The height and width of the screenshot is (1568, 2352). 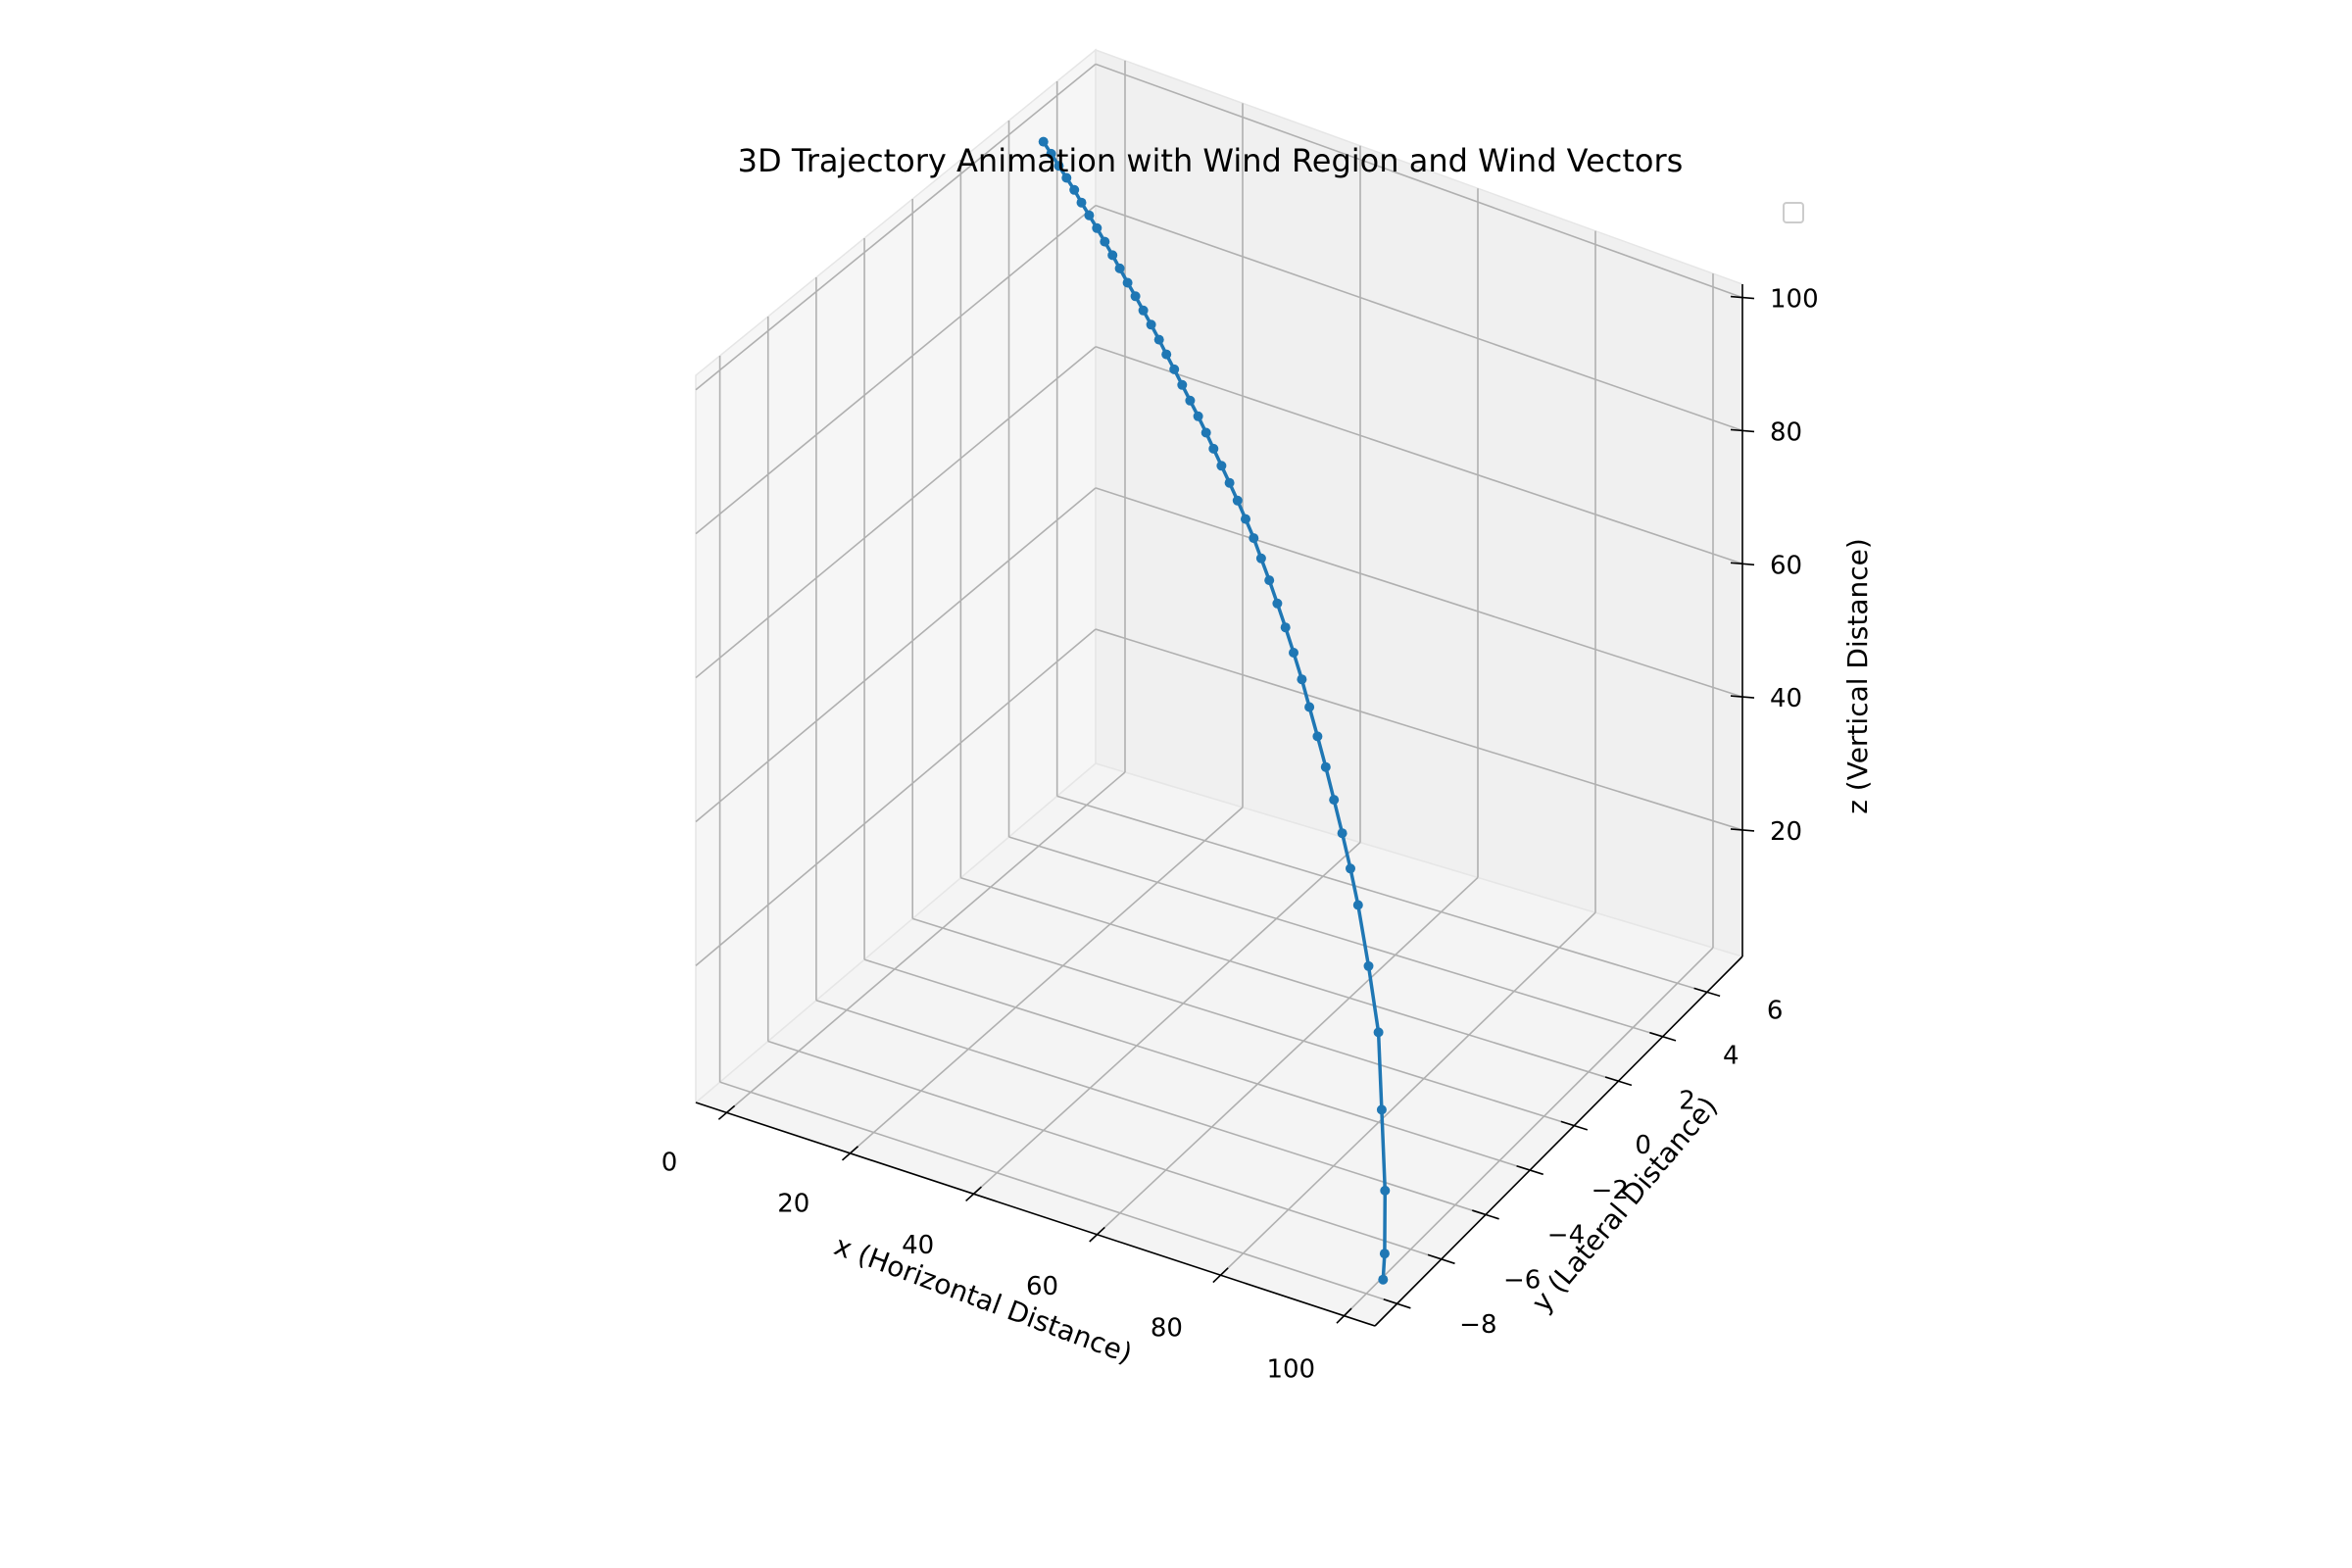 What do you see at coordinates (1786, 698) in the screenshot?
I see `z-tick-label: 40` at bounding box center [1786, 698].